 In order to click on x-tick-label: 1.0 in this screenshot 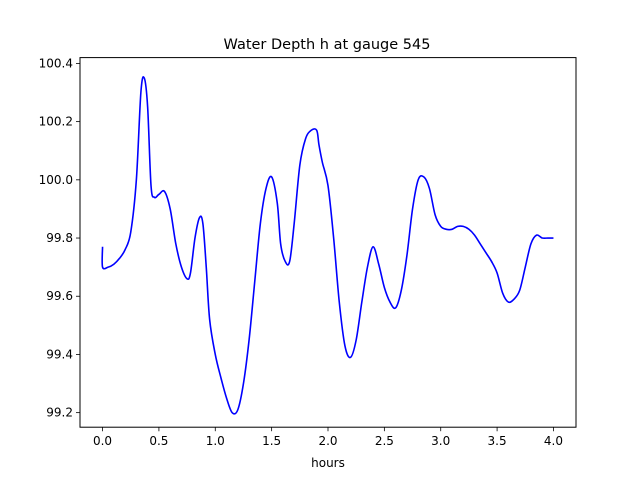, I will do `click(215, 441)`.